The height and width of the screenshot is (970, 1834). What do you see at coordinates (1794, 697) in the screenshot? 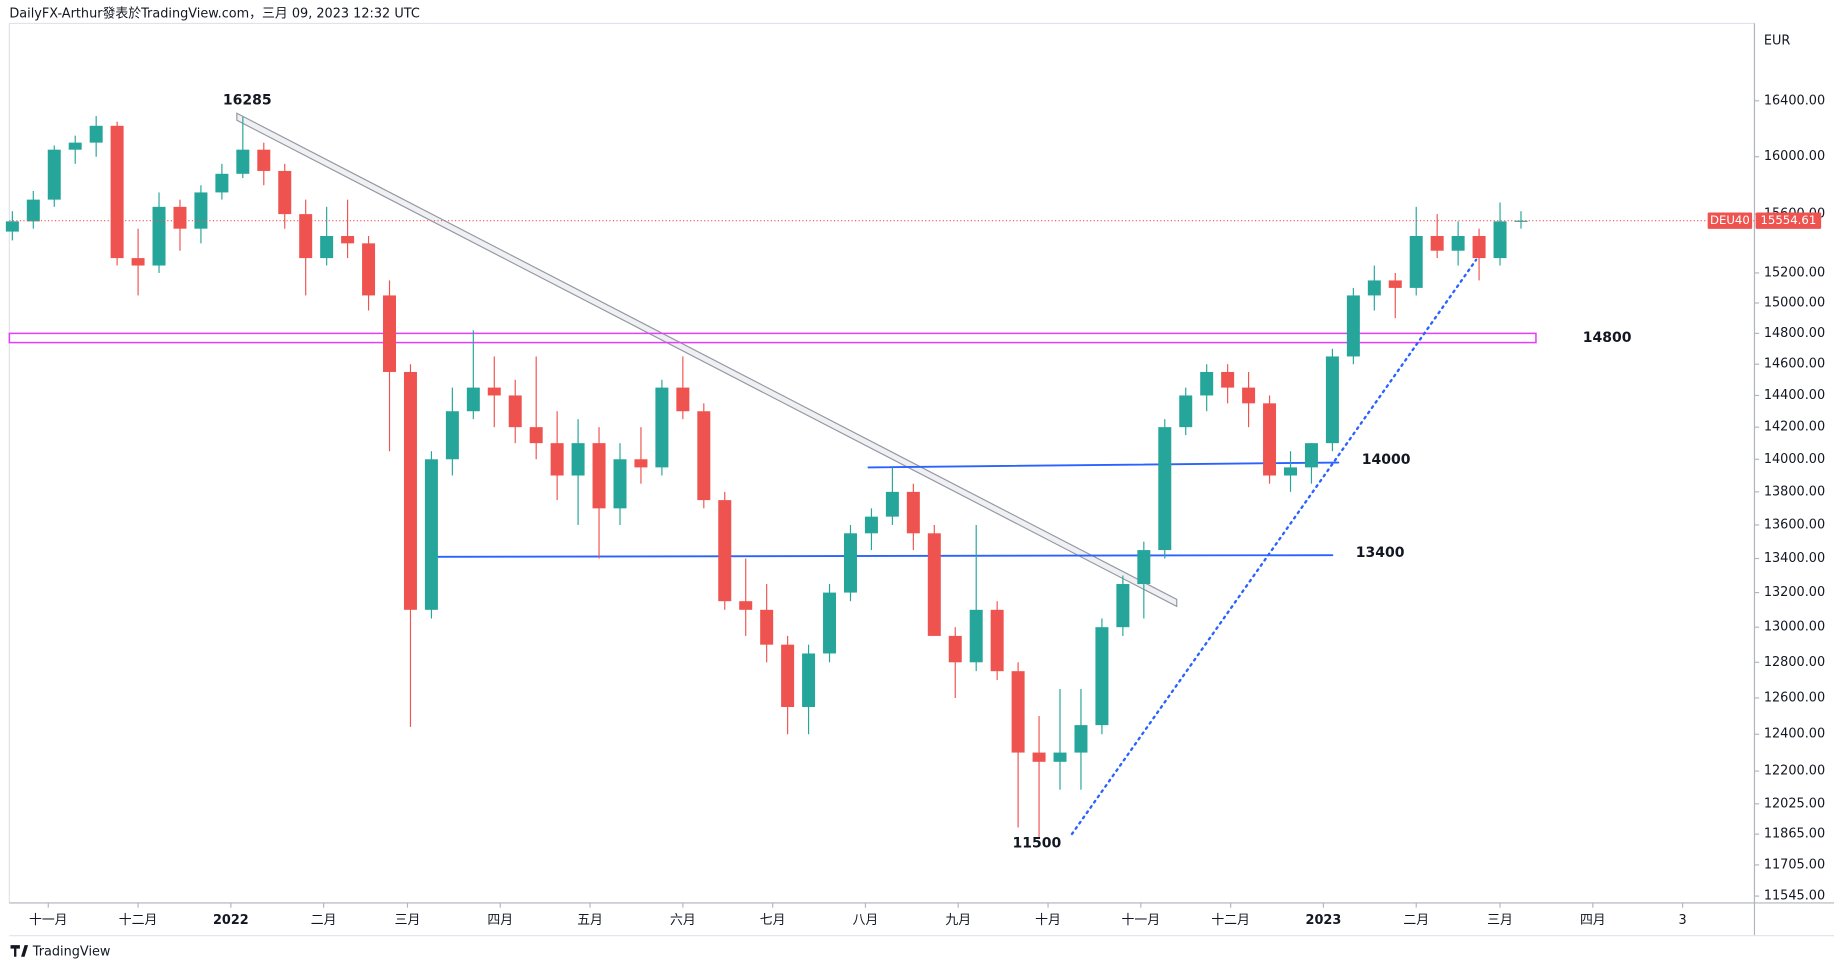
I see `y-tick-label: 12600.00` at bounding box center [1794, 697].